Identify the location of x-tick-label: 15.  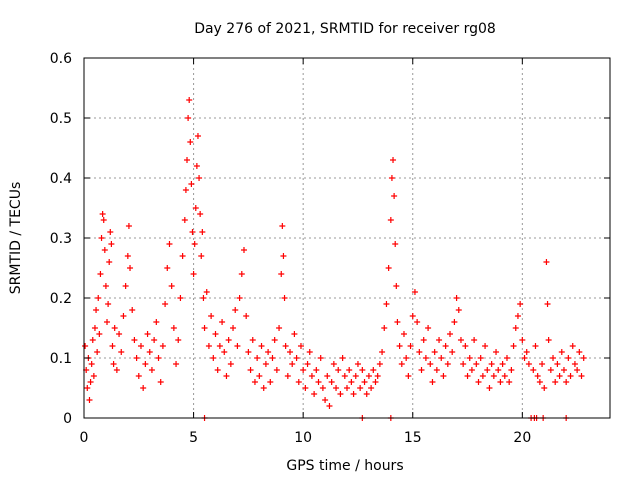
(413, 438).